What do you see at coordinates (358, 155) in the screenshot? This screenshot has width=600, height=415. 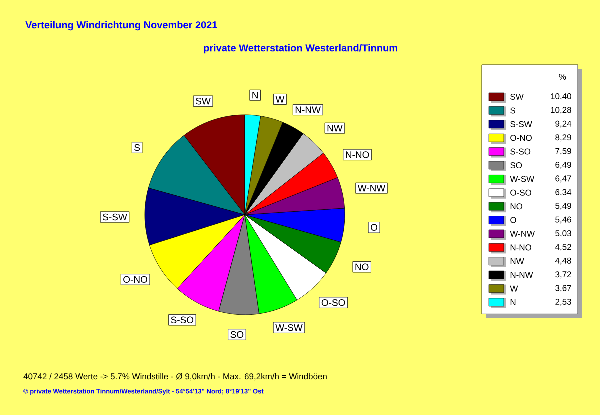 I see `slice-label: N-NO` at bounding box center [358, 155].